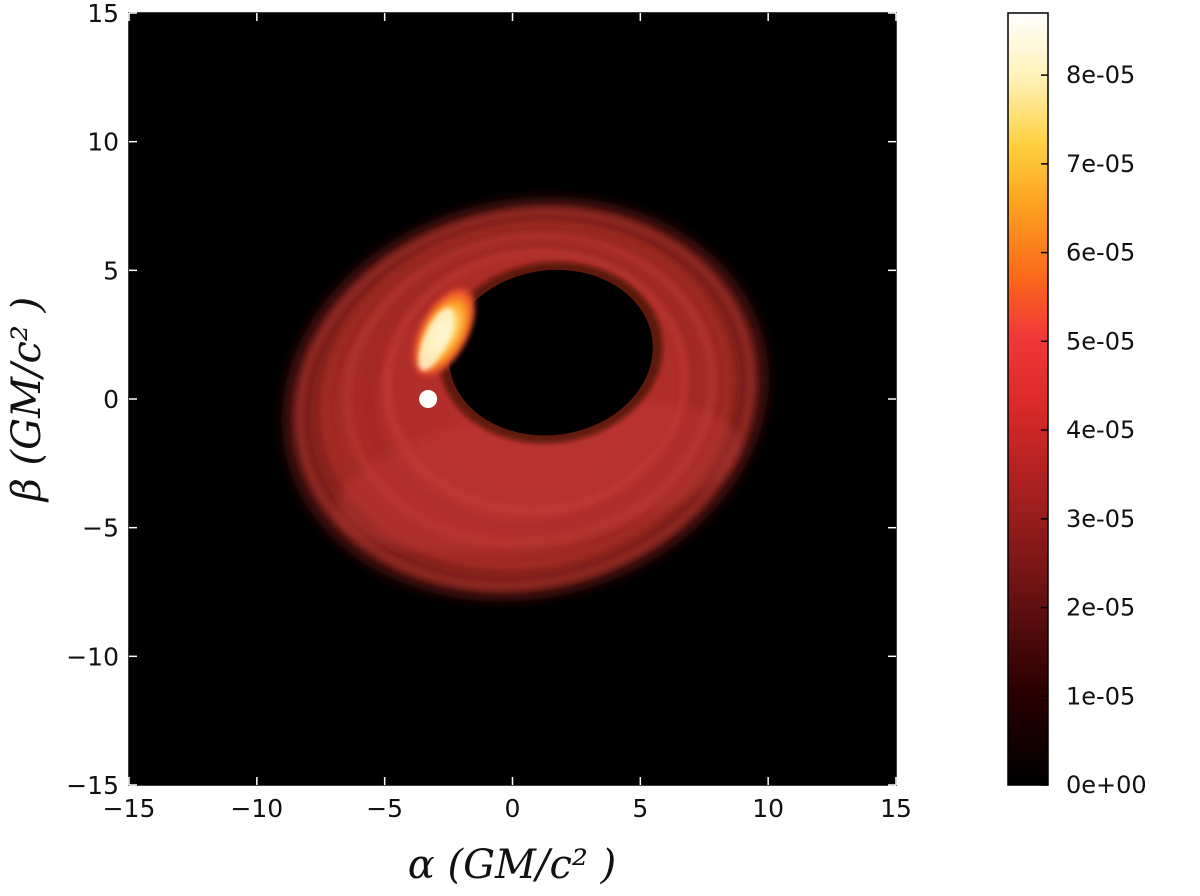  What do you see at coordinates (92, 656) in the screenshot?
I see `y-tick-label: −10` at bounding box center [92, 656].